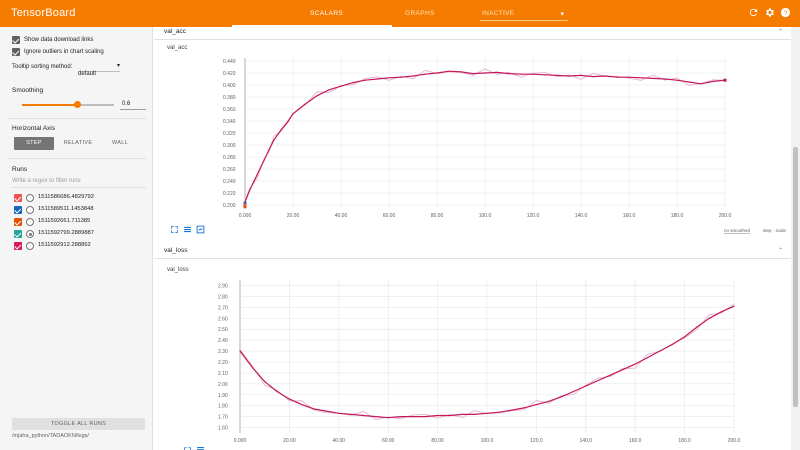 This screenshot has width=800, height=450. Describe the element at coordinates (99, 69) in the screenshot. I see `tooltip-sorting-select: default ▾` at that location.